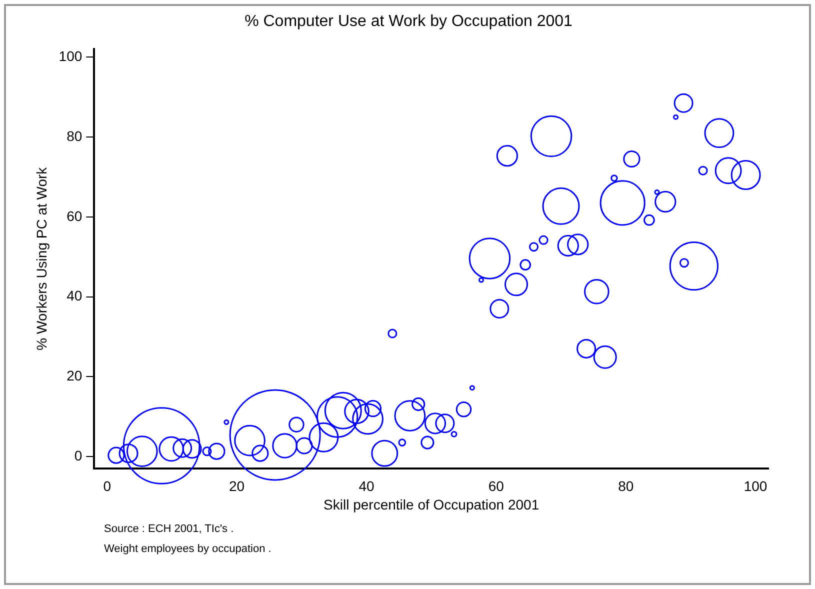 This screenshot has width=815, height=589. I want to click on y-tick-label: 40, so click(74, 296).